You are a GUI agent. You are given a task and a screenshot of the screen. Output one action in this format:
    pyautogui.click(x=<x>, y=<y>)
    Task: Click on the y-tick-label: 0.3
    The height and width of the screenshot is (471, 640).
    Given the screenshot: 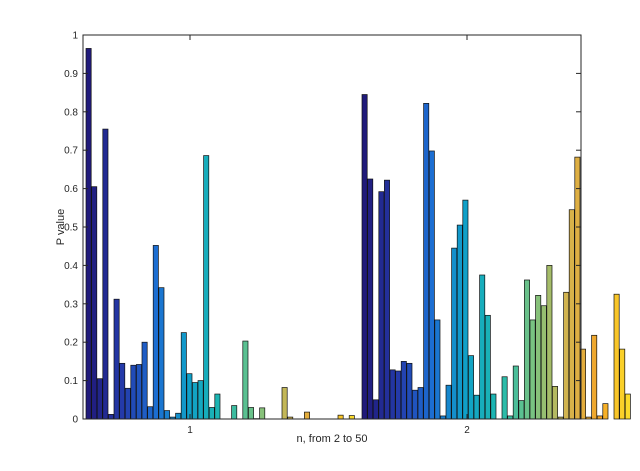 What is the action you would take?
    pyautogui.click(x=71, y=304)
    